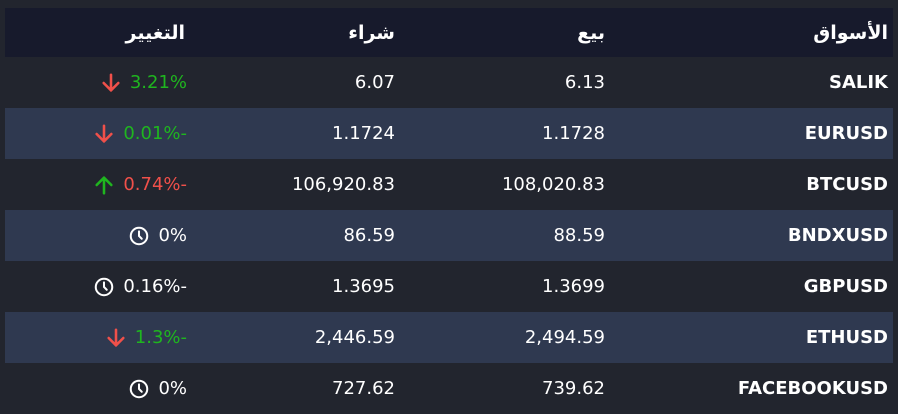 The height and width of the screenshot is (414, 898). Describe the element at coordinates (449, 82) in the screenshot. I see `table-row: SALIK 6.13 6.07 3.21%` at that location.